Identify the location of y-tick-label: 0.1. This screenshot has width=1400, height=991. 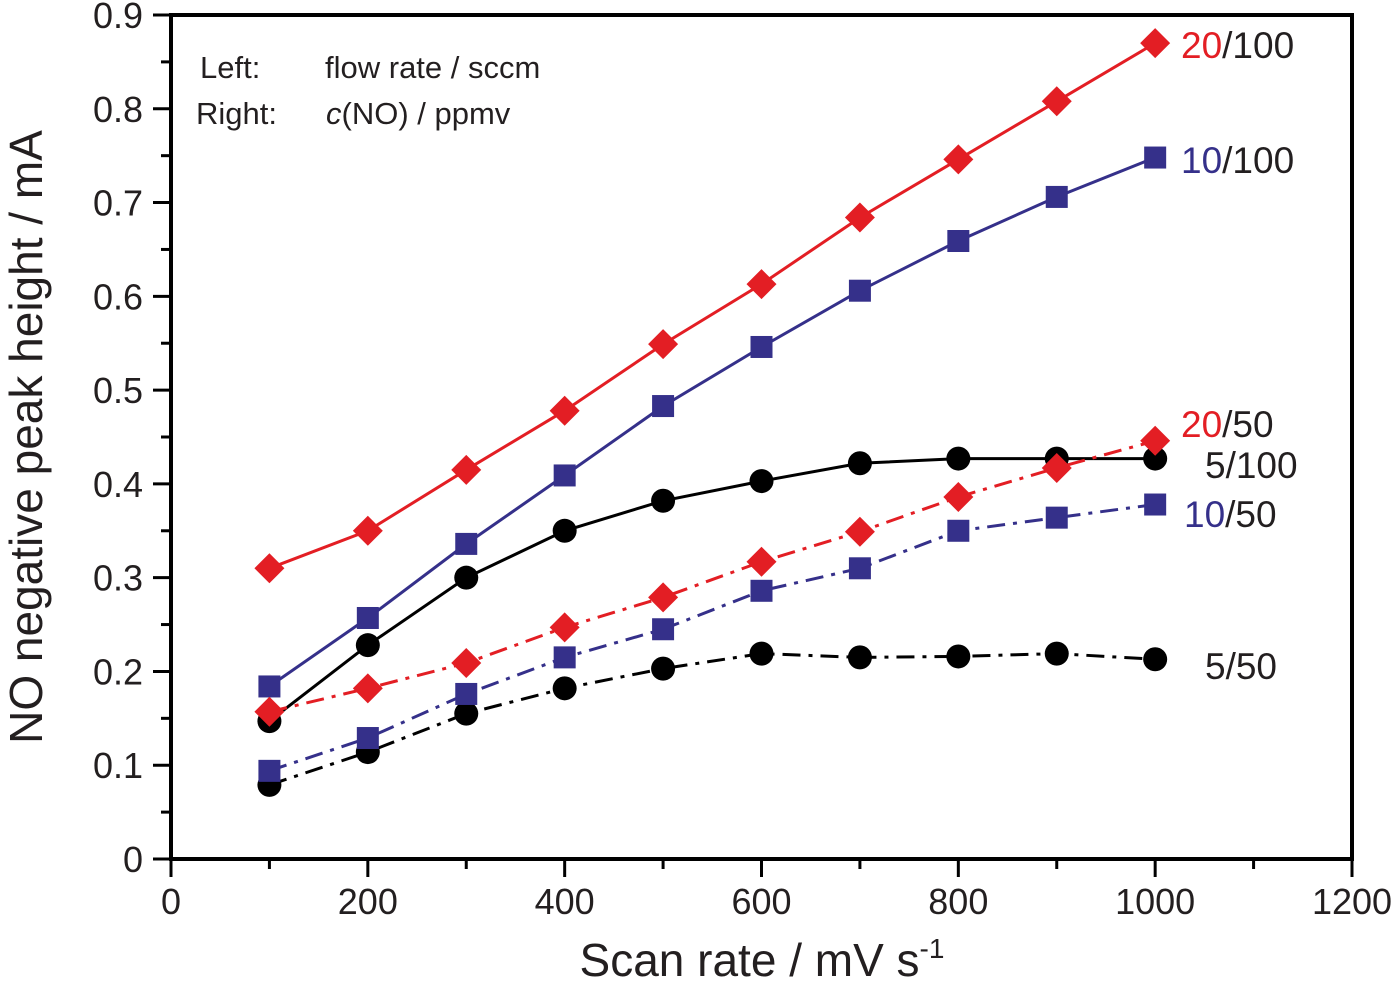
(118, 765).